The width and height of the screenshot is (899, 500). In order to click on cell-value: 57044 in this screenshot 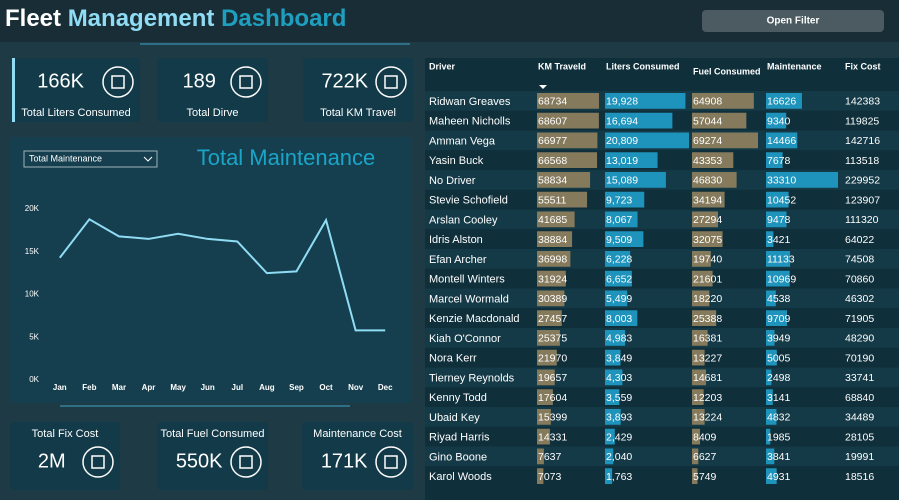, I will do `click(707, 121)`.